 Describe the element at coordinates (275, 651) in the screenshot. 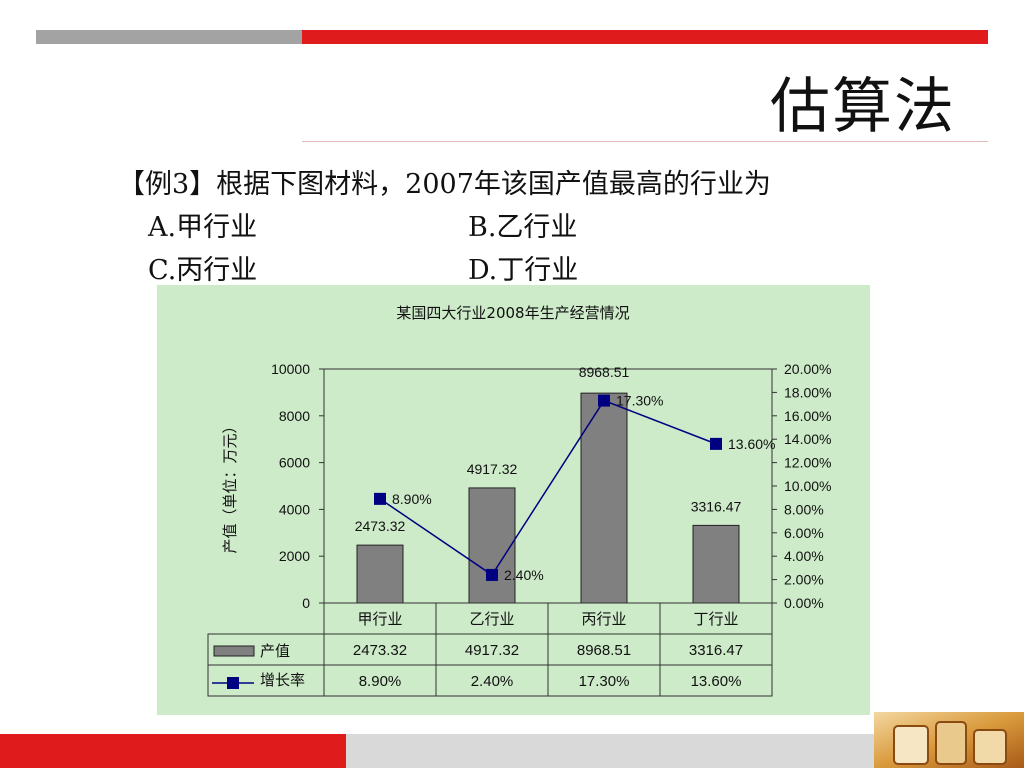

I see `legend-bar-label: 产值` at that location.